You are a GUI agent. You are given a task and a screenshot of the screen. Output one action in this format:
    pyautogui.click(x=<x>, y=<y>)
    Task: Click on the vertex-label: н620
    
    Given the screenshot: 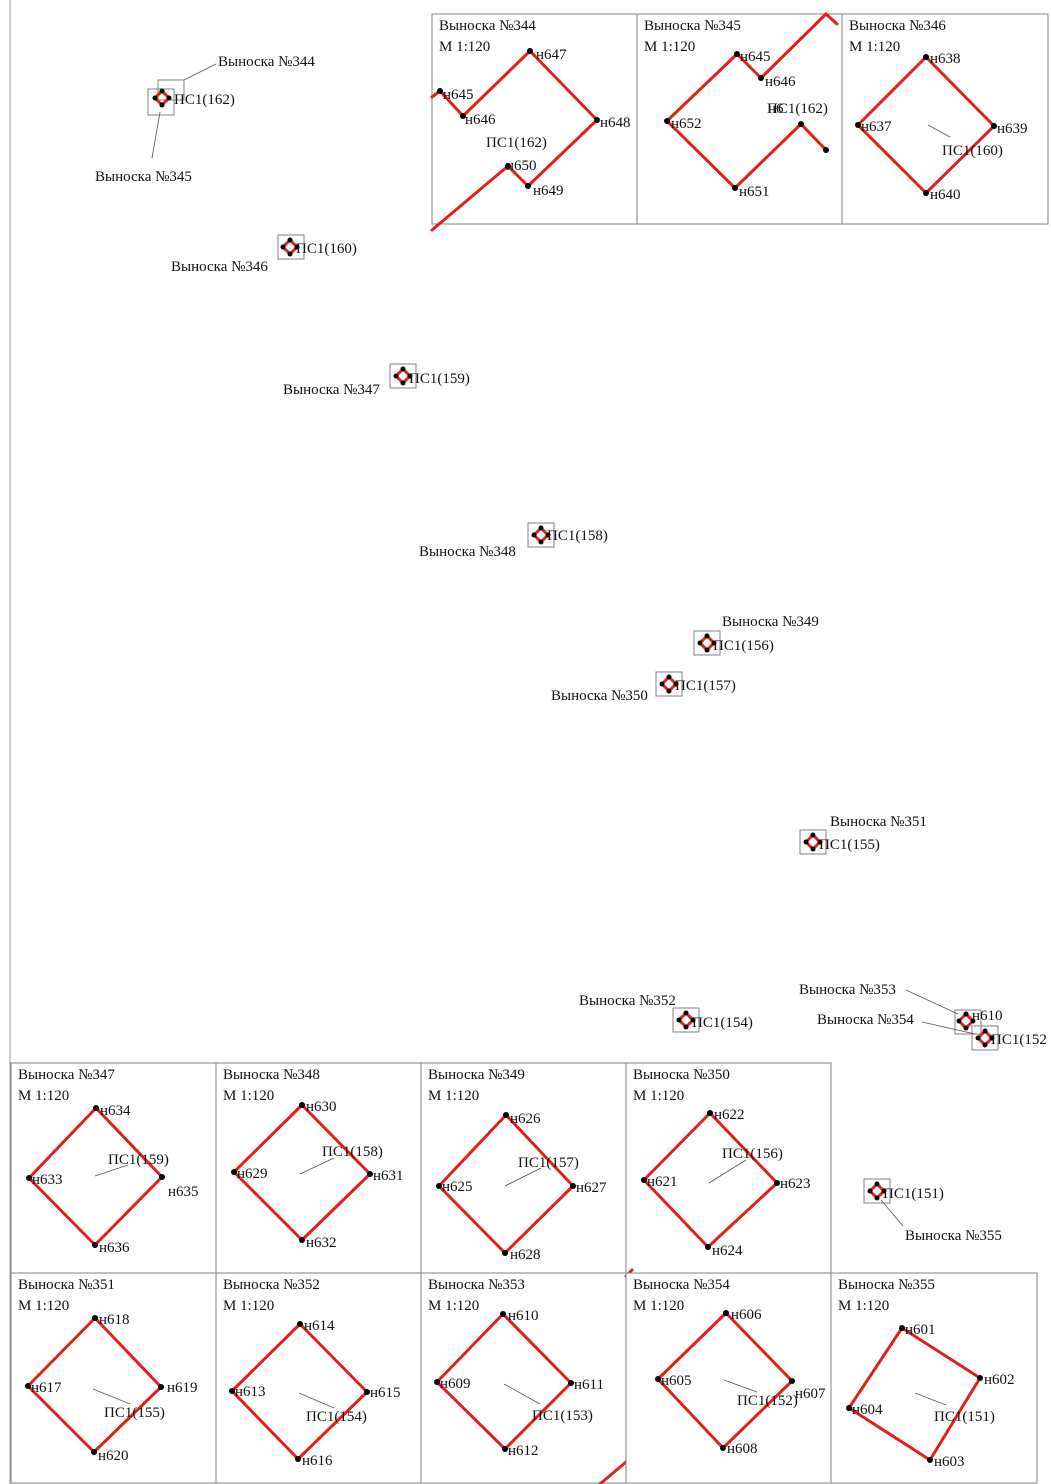 What is the action you would take?
    pyautogui.click(x=113, y=1456)
    